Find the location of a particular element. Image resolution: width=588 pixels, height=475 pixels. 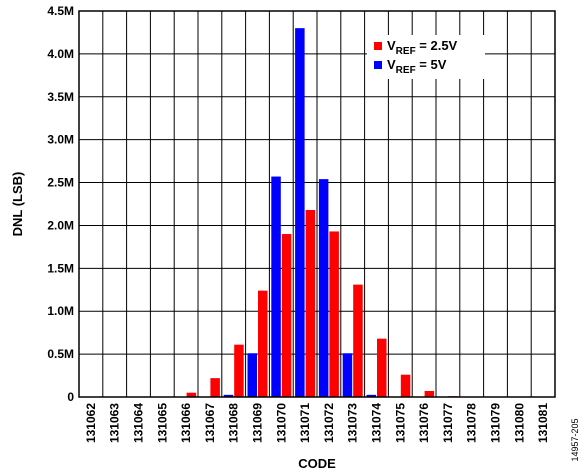

x-tick-label: 131080 is located at coordinates (519, 423).